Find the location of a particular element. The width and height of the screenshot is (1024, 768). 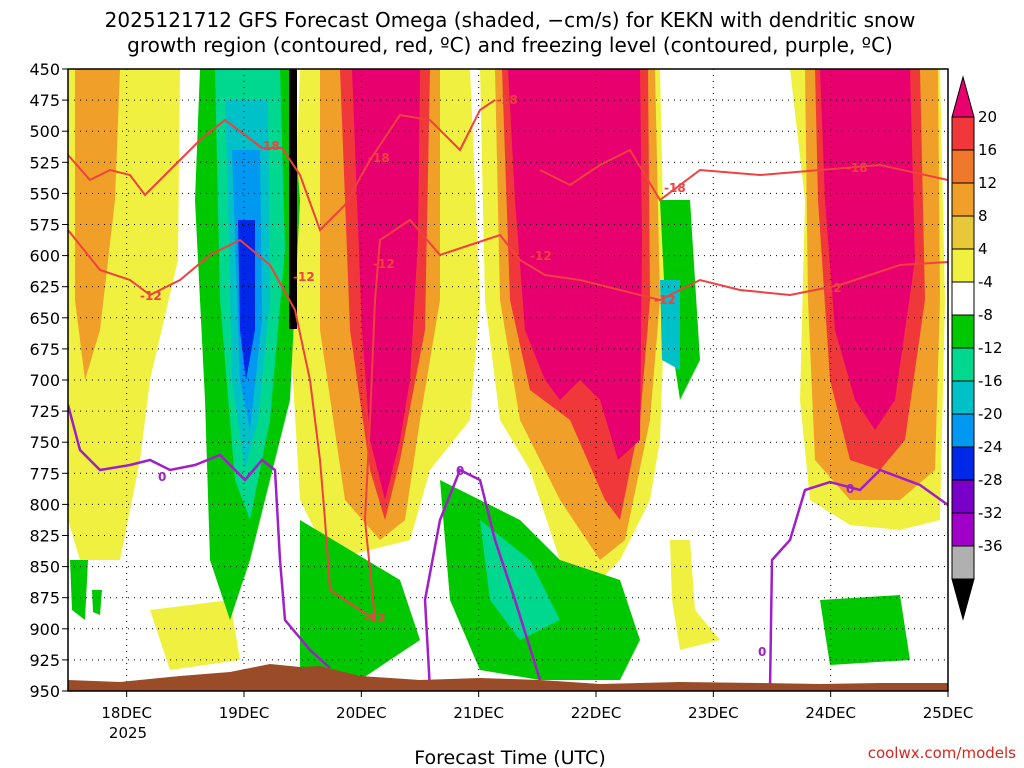

y-tick-label: 800 is located at coordinates (44, 504).